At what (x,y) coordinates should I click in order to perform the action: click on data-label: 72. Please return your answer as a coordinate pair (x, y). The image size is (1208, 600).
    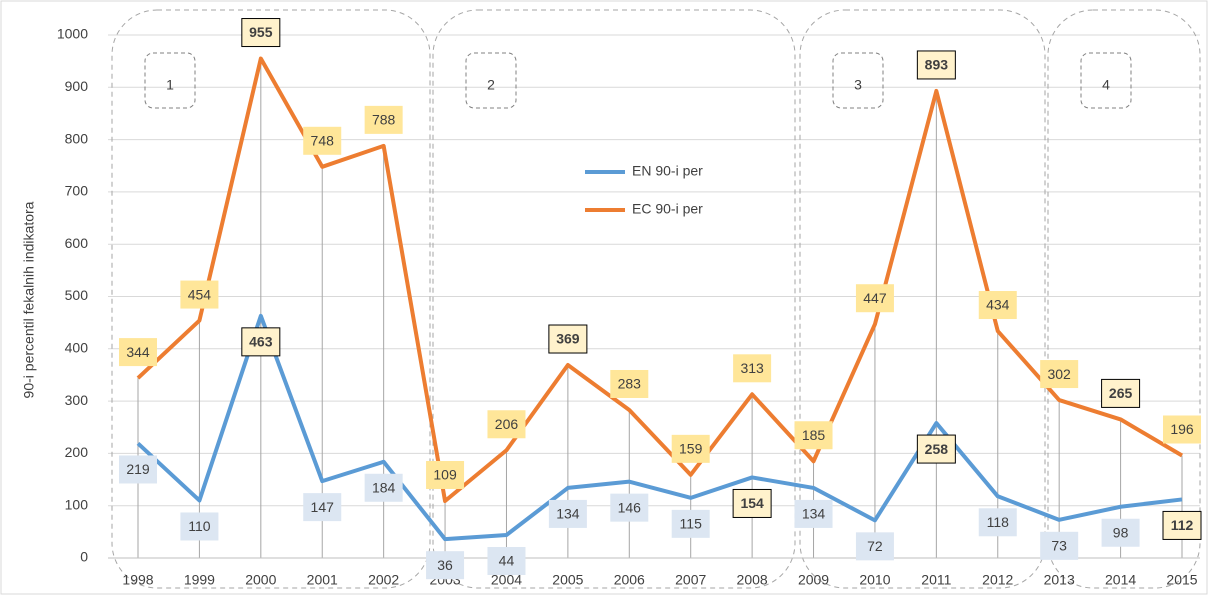
    Looking at the image, I should click on (875, 546).